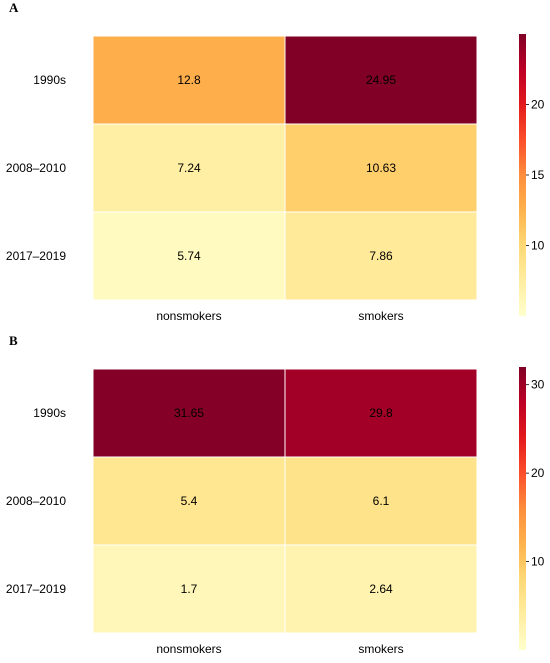  I want to click on cell-value-label: 12.8, so click(189, 80).